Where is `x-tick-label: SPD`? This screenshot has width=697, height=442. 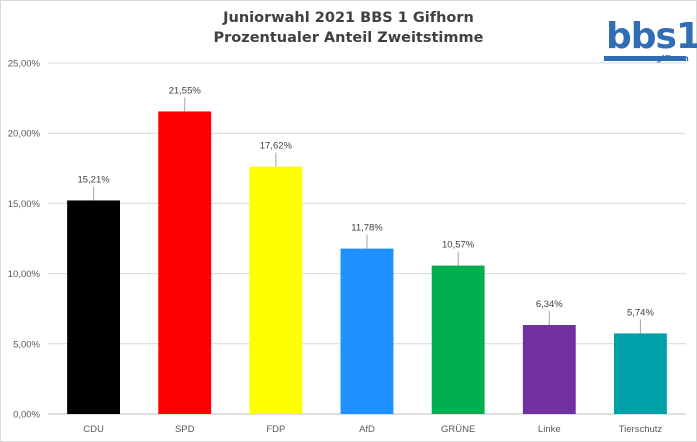 x-tick-label: SPD is located at coordinates (185, 429).